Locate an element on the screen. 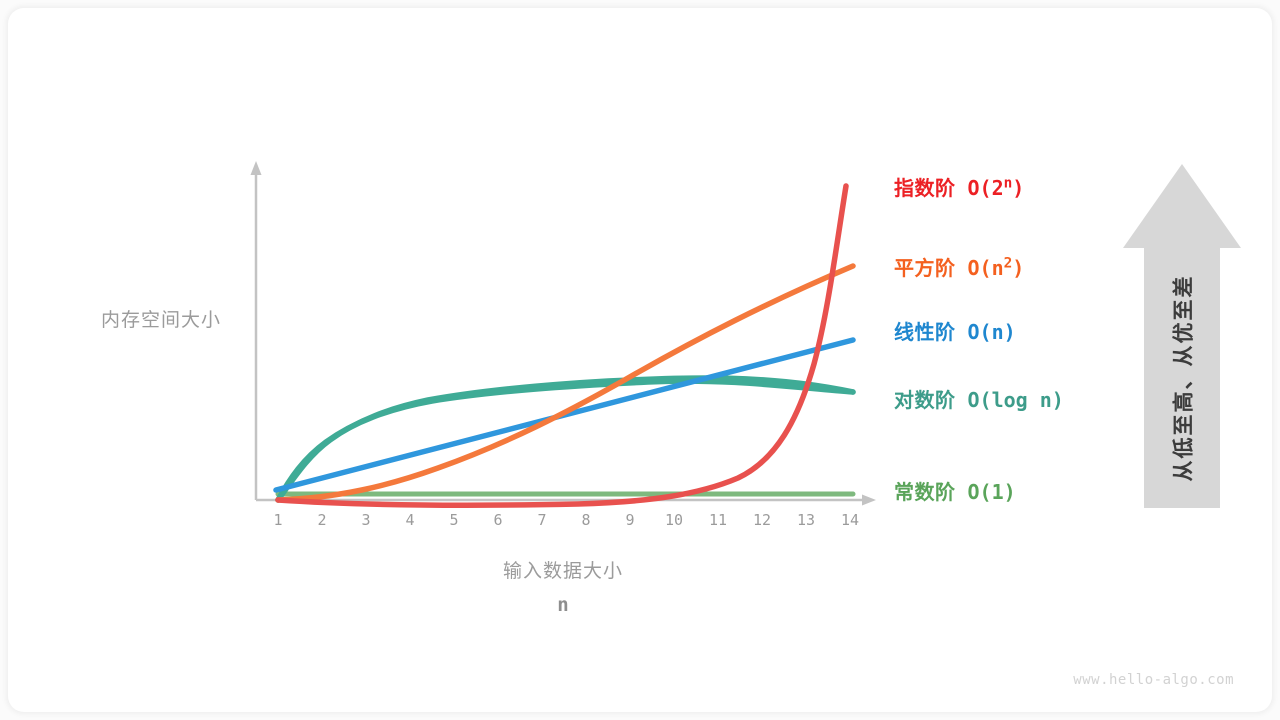  curve-logarithmic-main is located at coordinates (565, 440).